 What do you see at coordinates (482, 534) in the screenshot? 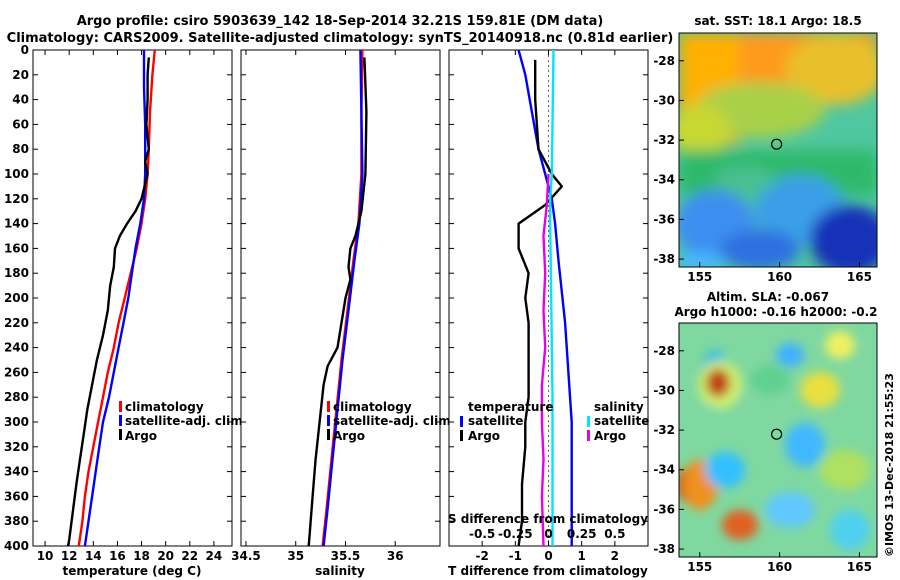
I see `s-tick-label: -0.5` at bounding box center [482, 534].